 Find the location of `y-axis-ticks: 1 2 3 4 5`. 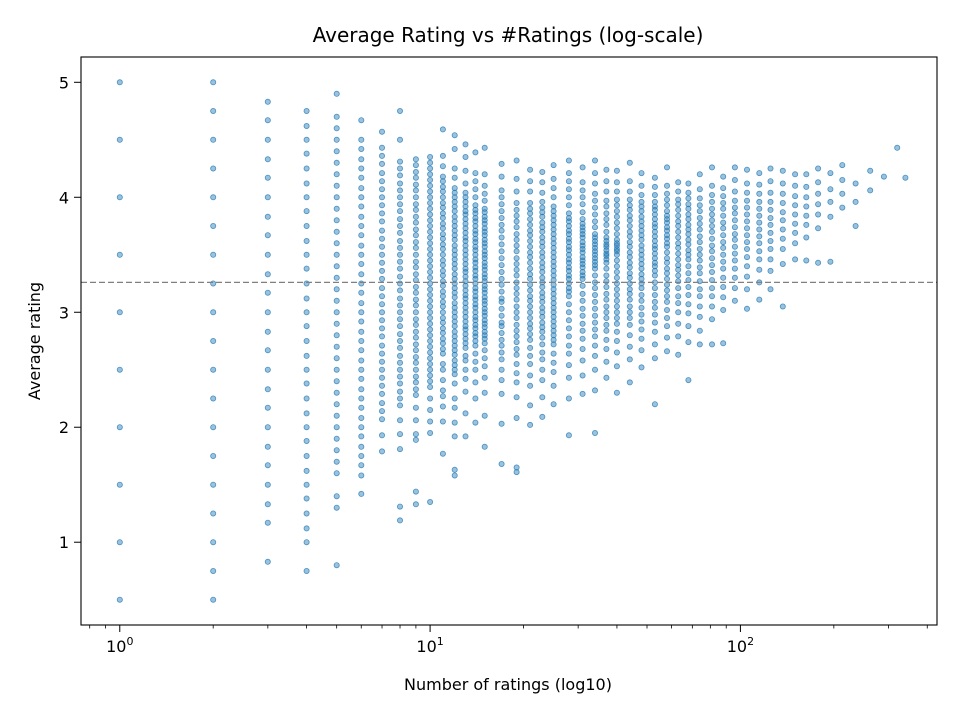

y-axis-ticks: 1 2 3 4 5 is located at coordinates (70, 312).